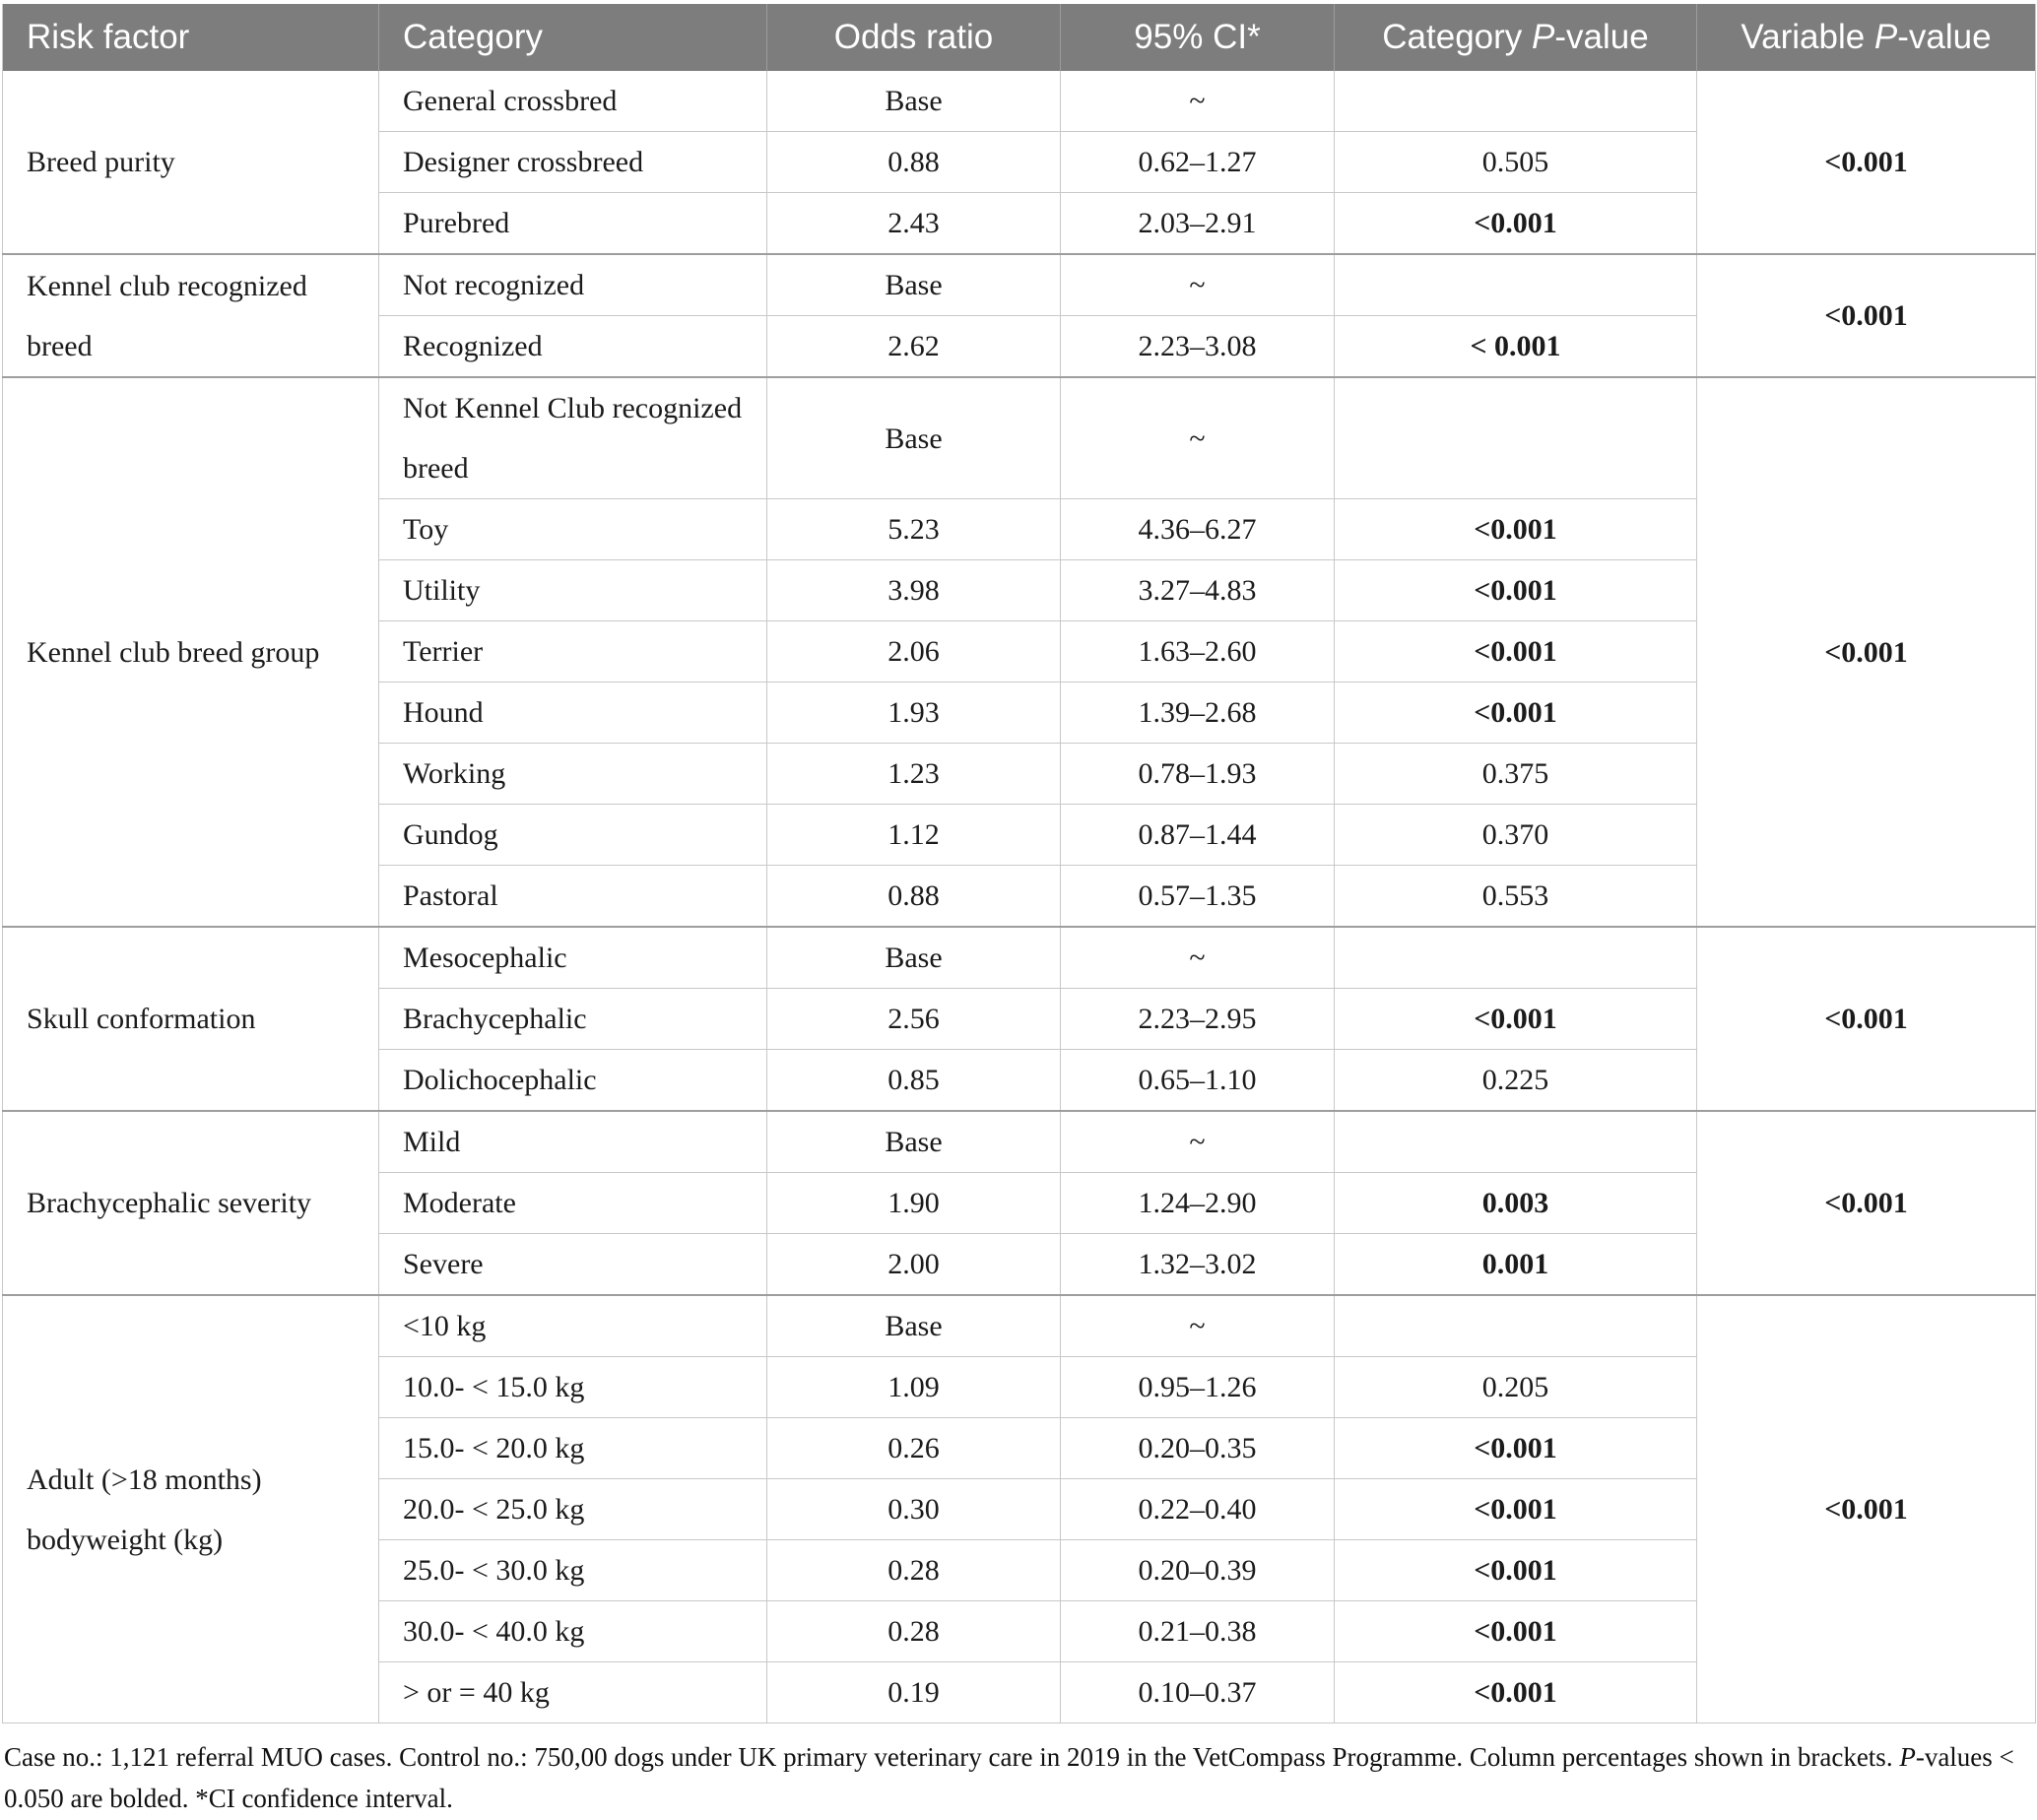  Describe the element at coordinates (572, 1141) in the screenshot. I see `category-cell: Mild` at that location.